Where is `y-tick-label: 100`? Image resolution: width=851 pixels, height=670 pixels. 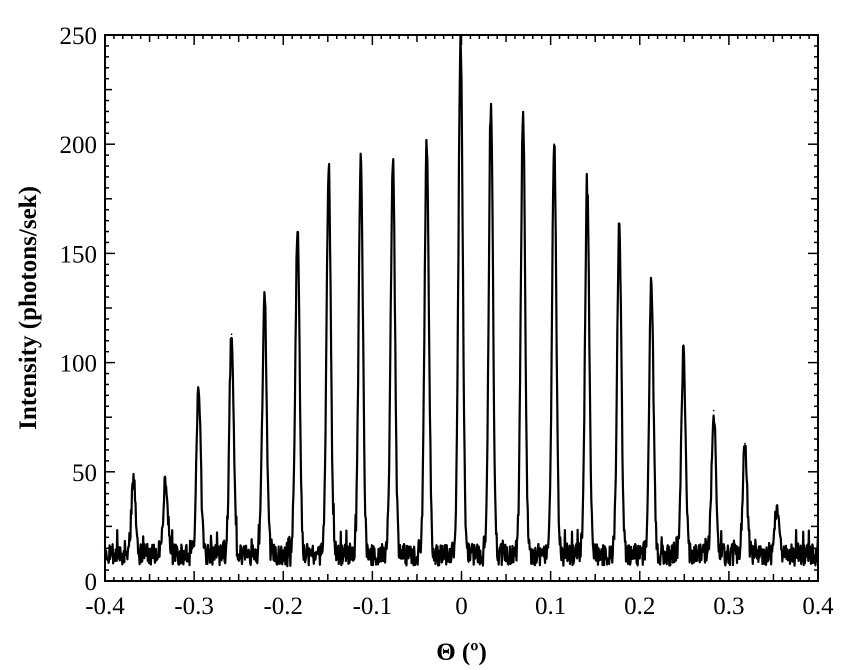
y-tick-label: 100 is located at coordinates (79, 364).